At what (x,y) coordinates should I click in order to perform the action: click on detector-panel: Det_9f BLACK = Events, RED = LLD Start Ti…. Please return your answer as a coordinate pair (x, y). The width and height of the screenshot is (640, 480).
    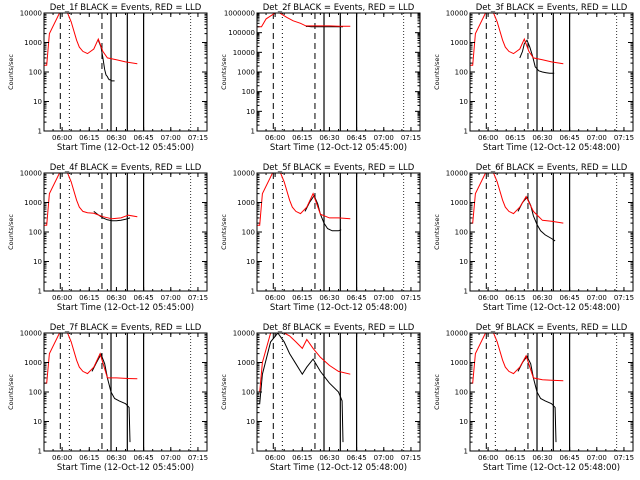
    Looking at the image, I should click on (533, 398).